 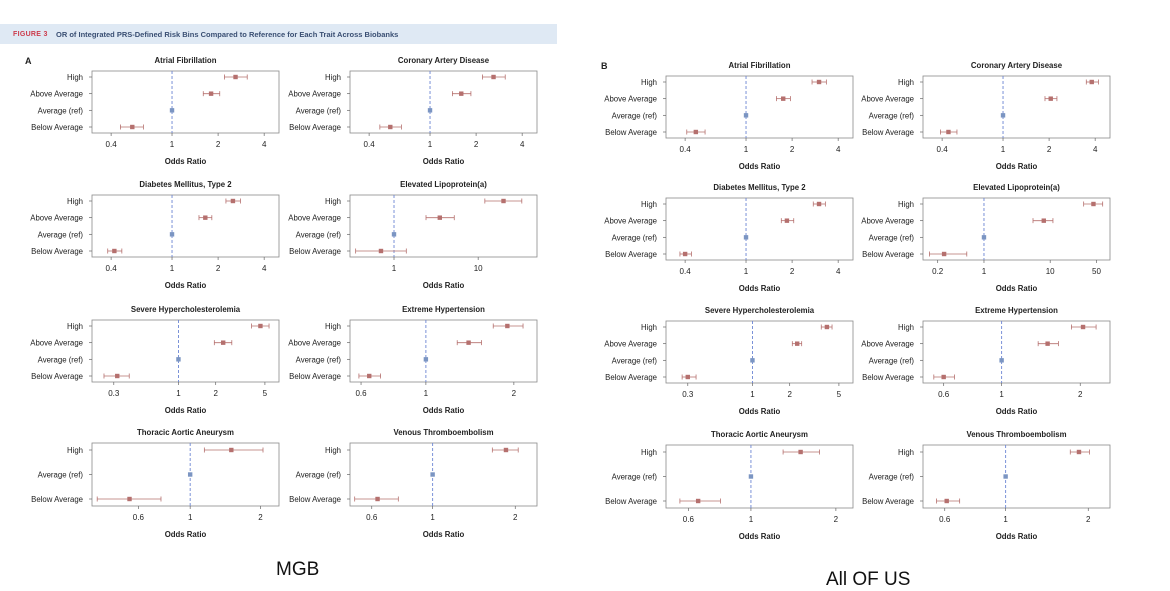 What do you see at coordinates (1016, 352) in the screenshot?
I see `chart-b6-frame` at bounding box center [1016, 352].